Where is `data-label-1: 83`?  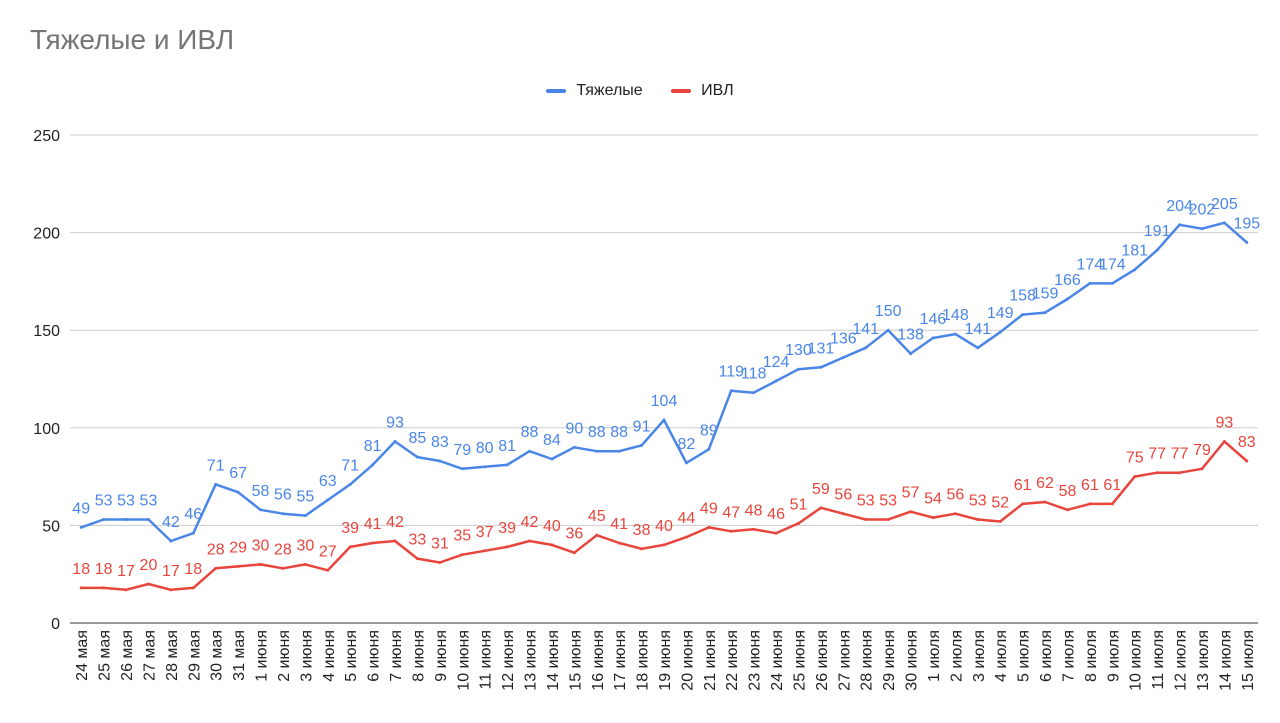 data-label-1: 83 is located at coordinates (1247, 442).